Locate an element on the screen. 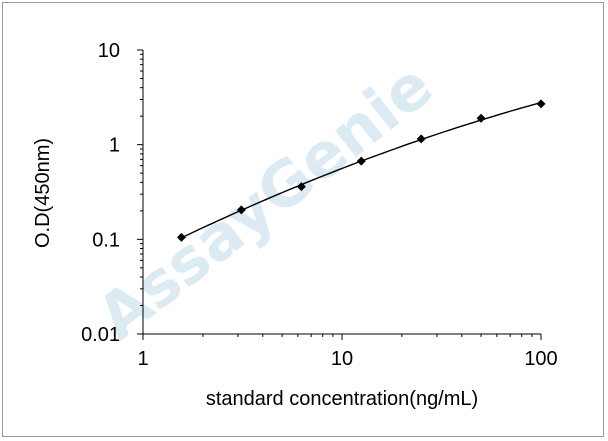  y-tick-label: 0.01 is located at coordinates (100, 335).